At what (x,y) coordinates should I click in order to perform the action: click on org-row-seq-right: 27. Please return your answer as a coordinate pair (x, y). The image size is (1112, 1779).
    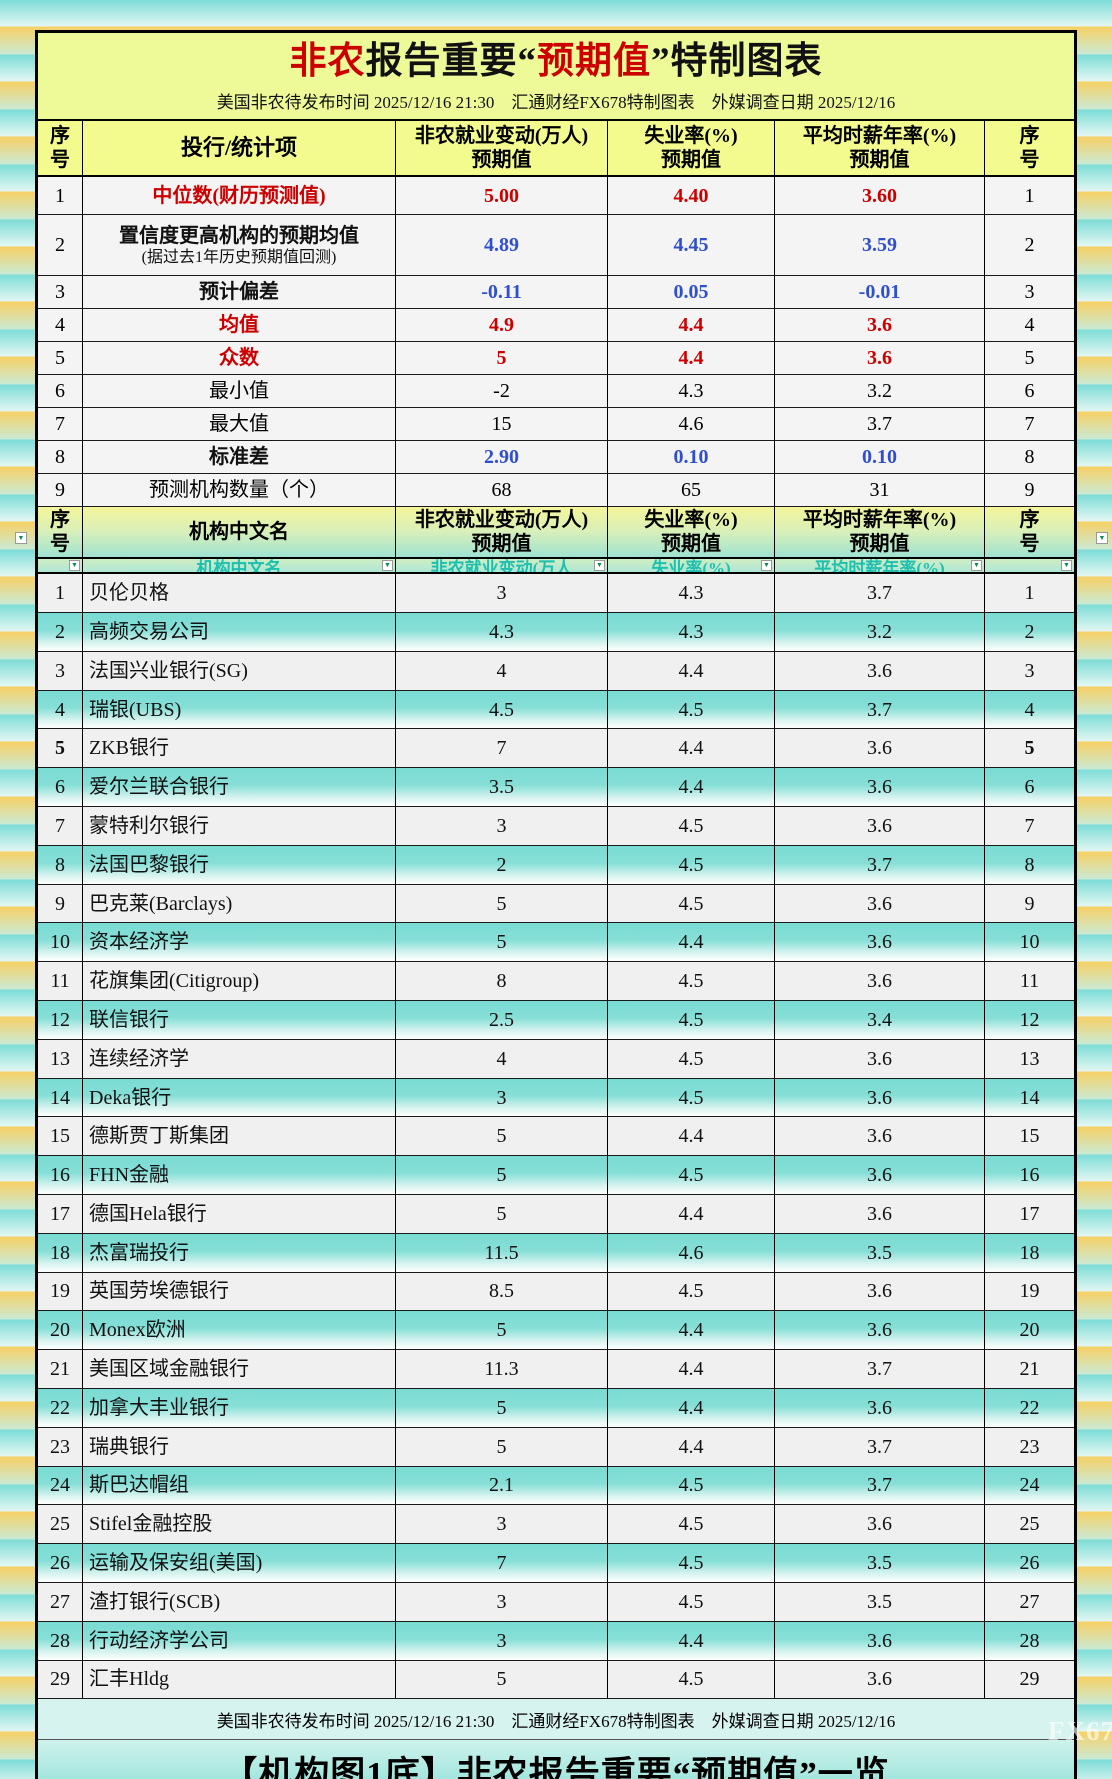
    Looking at the image, I should click on (1029, 1601).